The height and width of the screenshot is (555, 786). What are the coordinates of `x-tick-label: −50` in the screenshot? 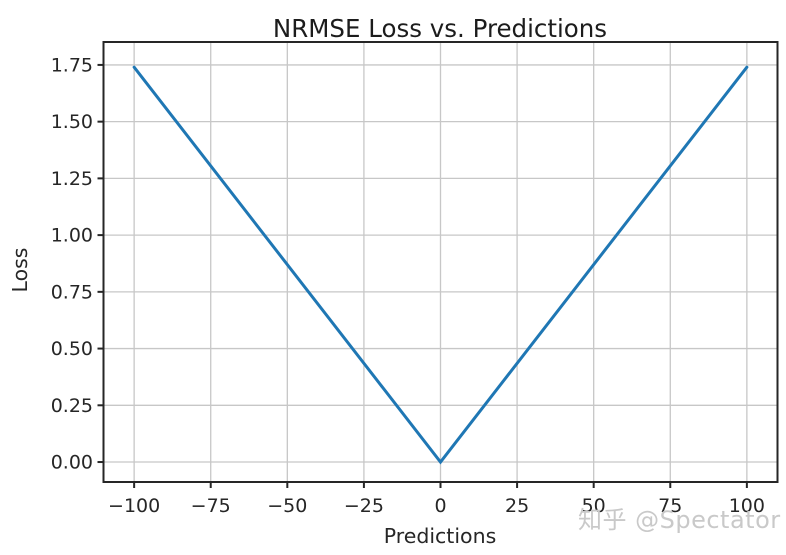 It's located at (287, 506).